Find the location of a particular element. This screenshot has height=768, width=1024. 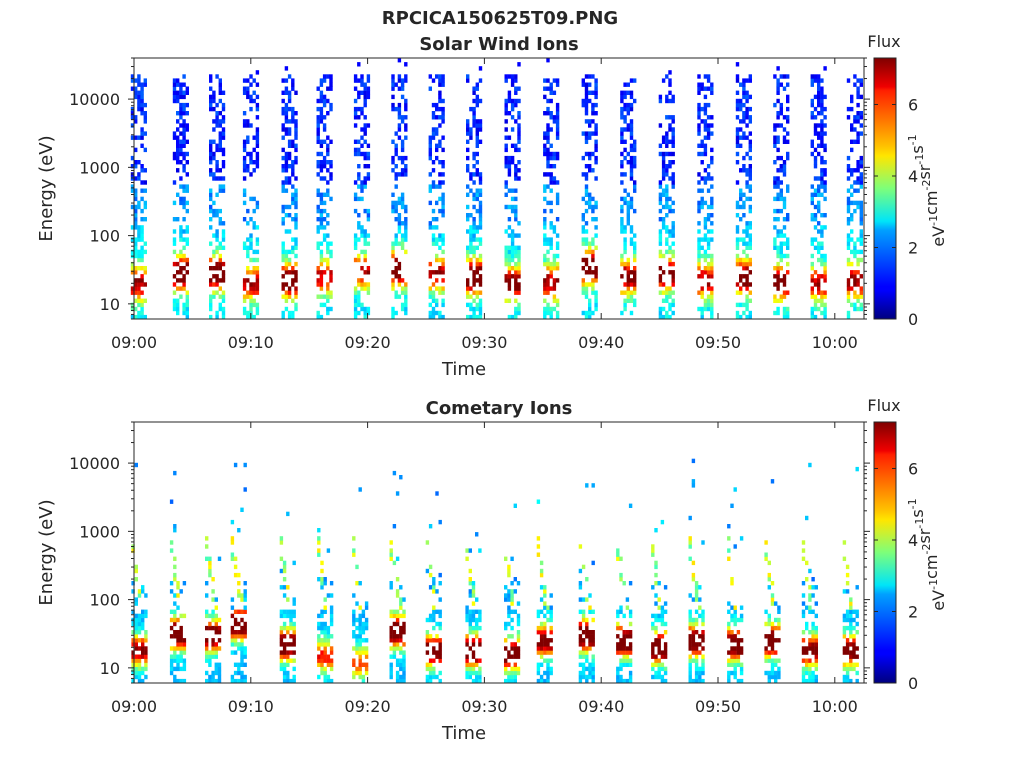

y-tick-label: 1000 is located at coordinates (99, 531).